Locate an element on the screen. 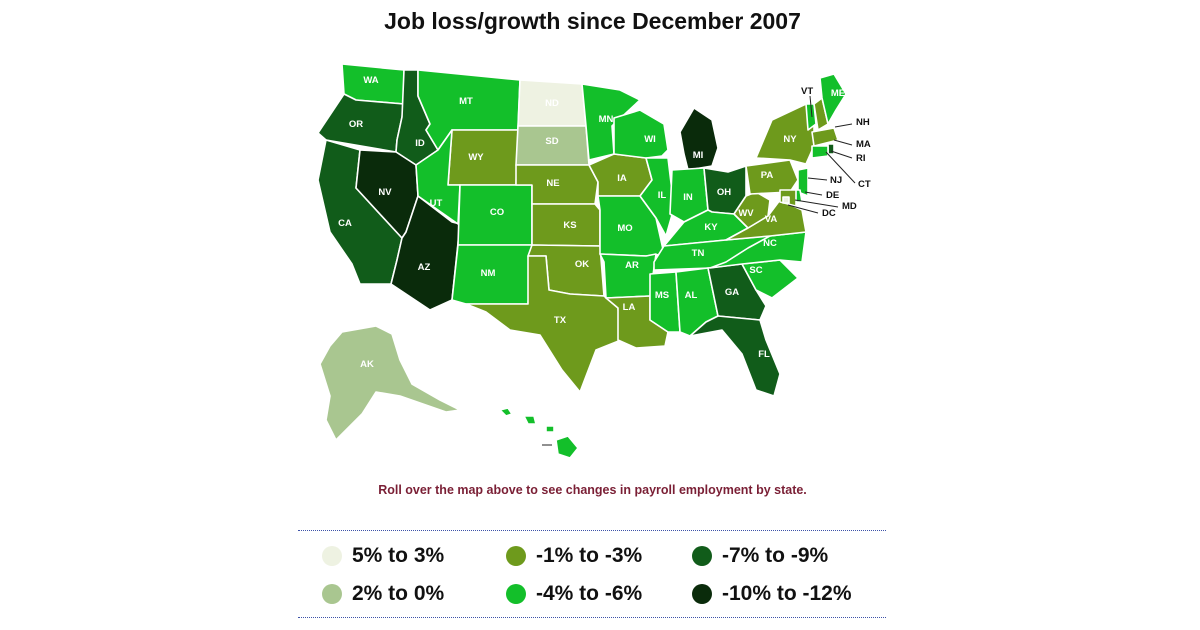 This screenshot has height=630, width=1200. state-ct is located at coordinates (820, 152).